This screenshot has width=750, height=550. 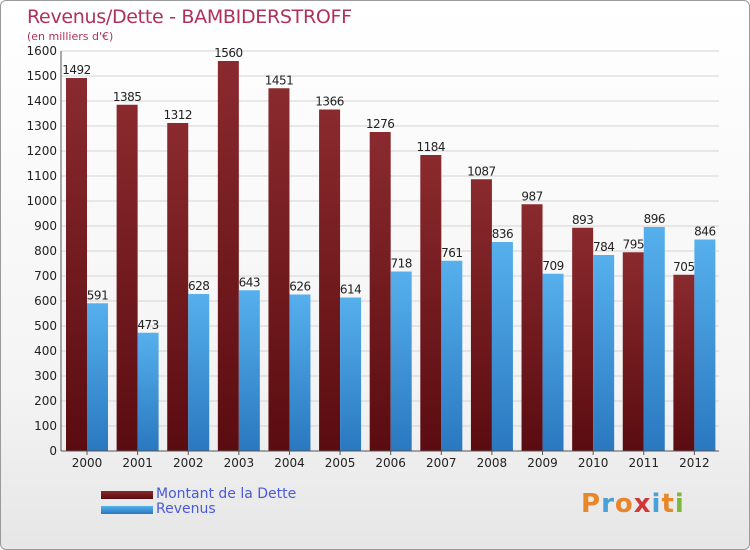 What do you see at coordinates (41, 201) in the screenshot?
I see `y-tick-label: 1000` at bounding box center [41, 201].